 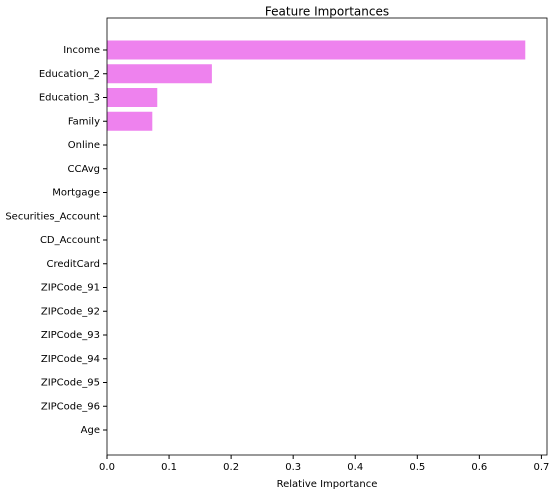 What do you see at coordinates (69, 98) in the screenshot?
I see `y-tick-label: Education_3` at bounding box center [69, 98].